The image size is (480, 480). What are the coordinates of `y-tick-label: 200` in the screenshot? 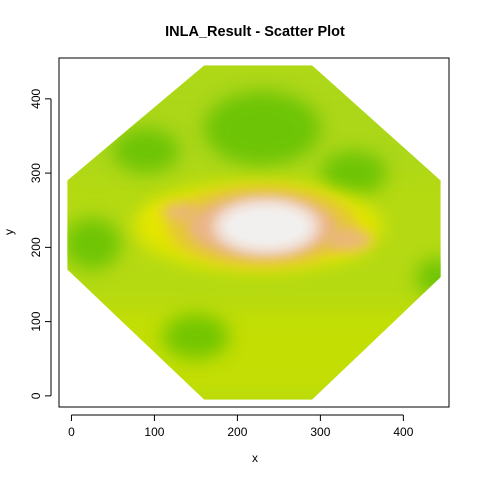 It's located at (36, 247).